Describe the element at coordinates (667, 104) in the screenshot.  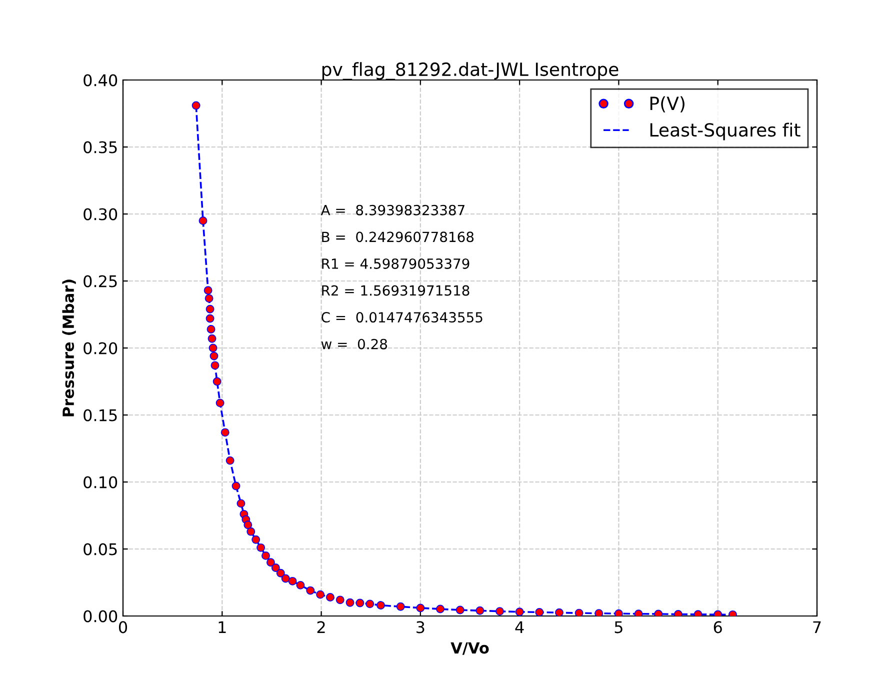
I see `legend-label: P(V)` at that location.